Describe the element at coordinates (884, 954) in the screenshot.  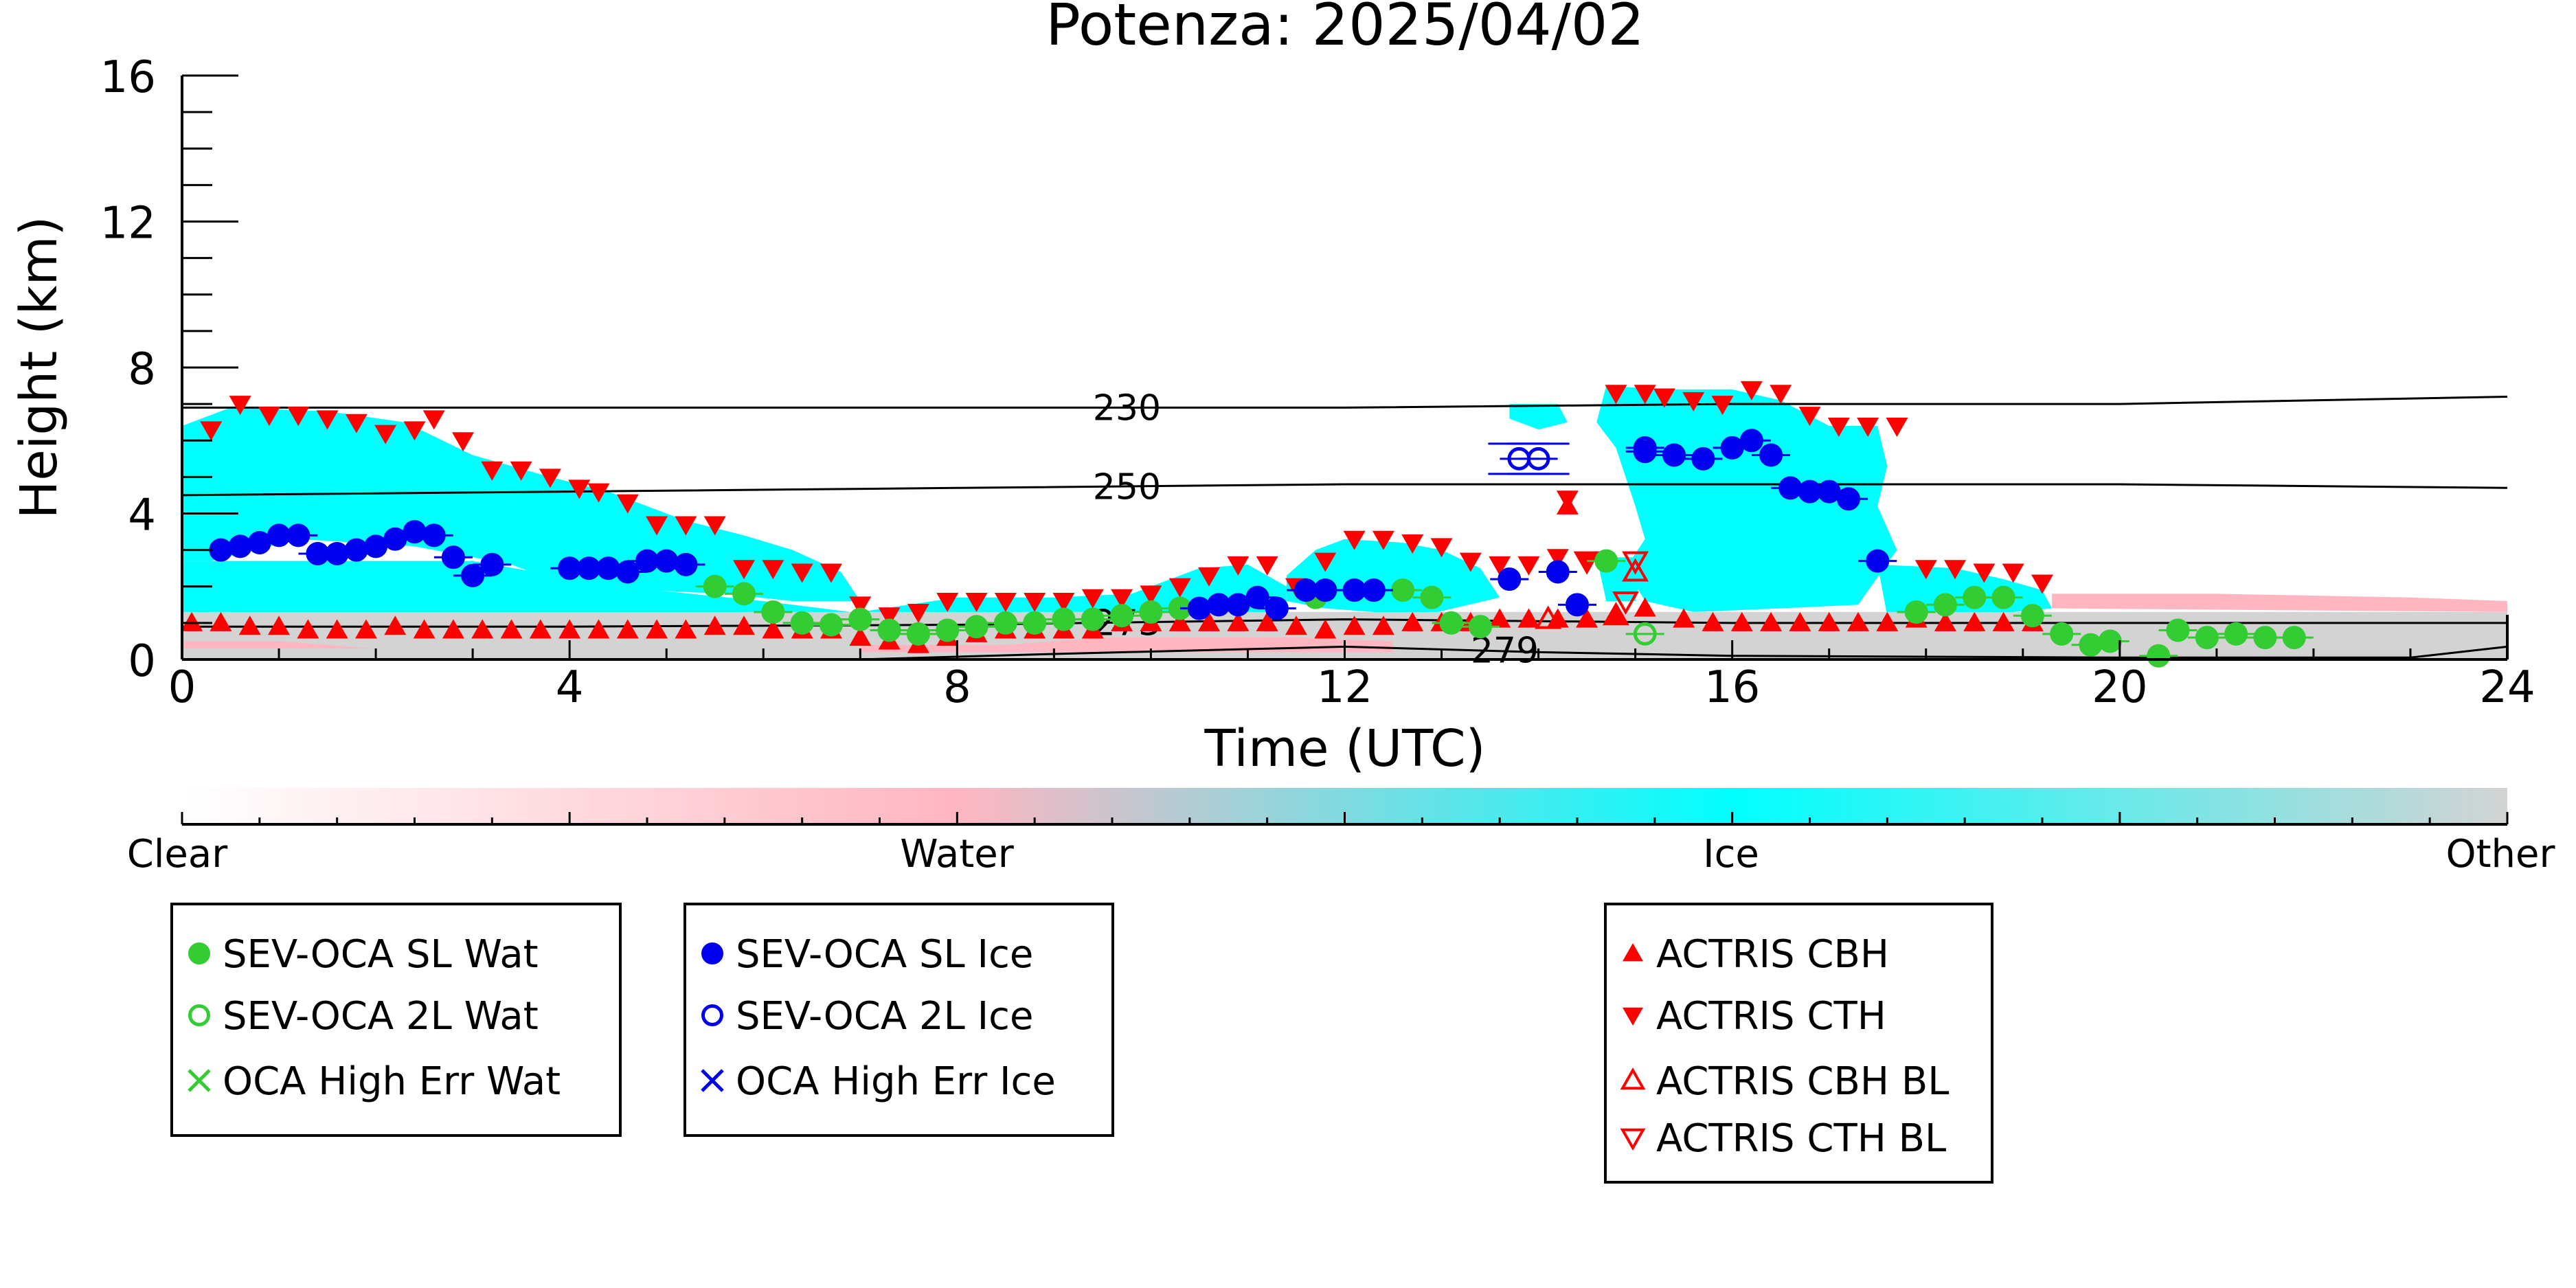
I see `legend-label: SEV-OCA SL Ice` at that location.